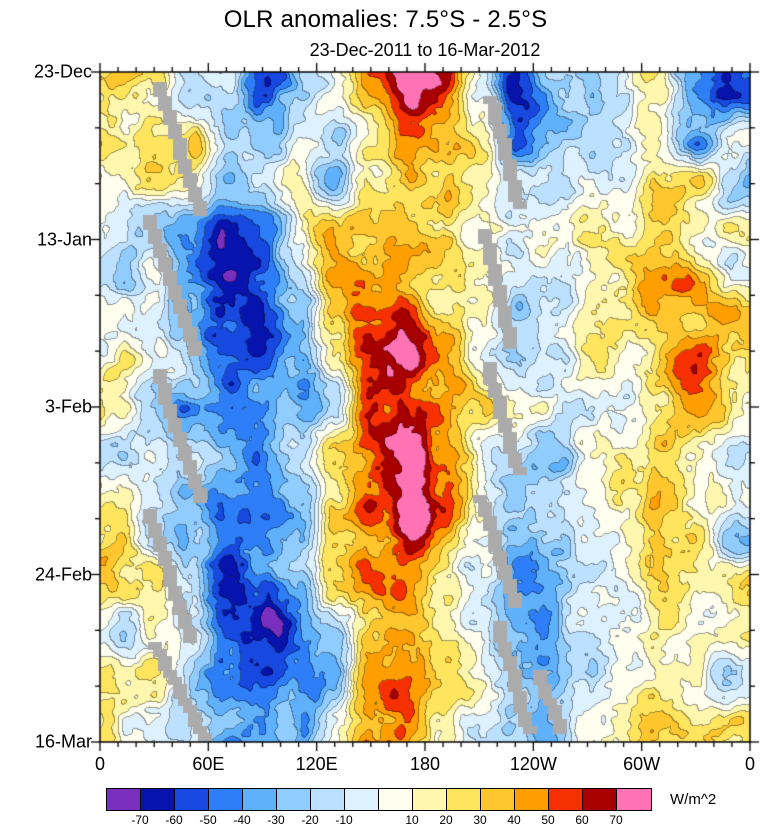 This screenshot has height=830, width=771. Describe the element at coordinates (310, 820) in the screenshot. I see `colorbar-tick-label: -20` at that location.